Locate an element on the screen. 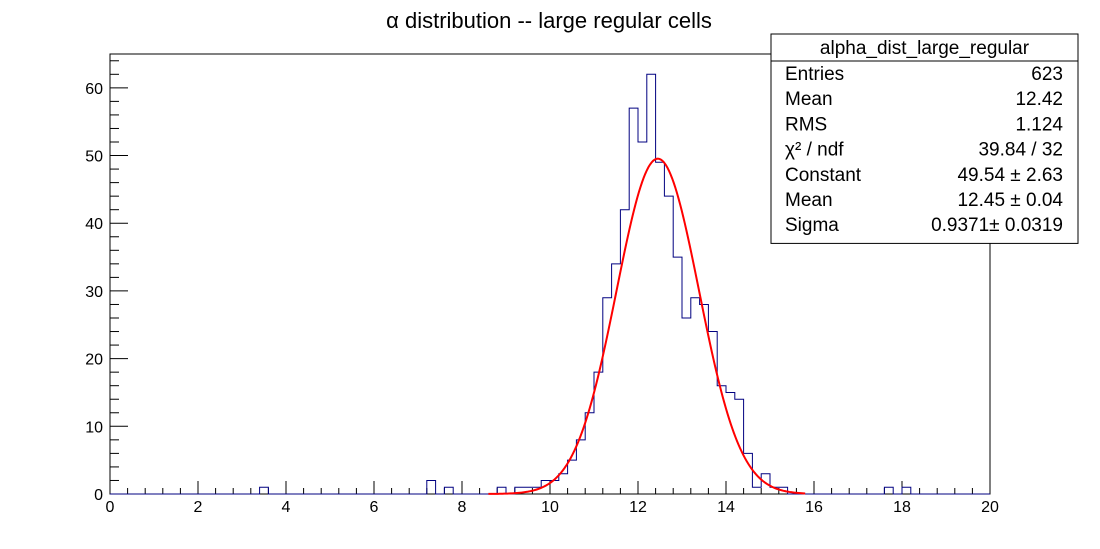 This screenshot has height=549, width=1100. y-tick-label: 20 is located at coordinates (94, 360).